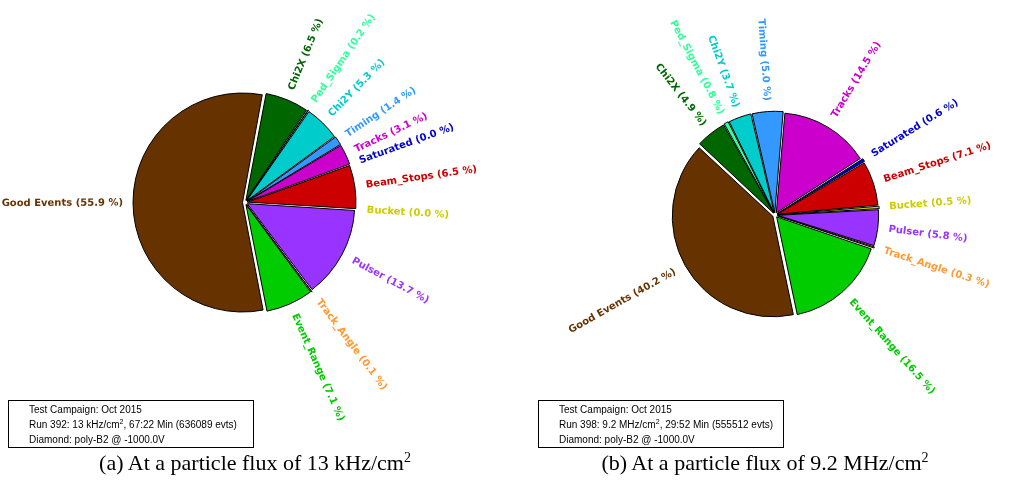 This screenshot has width=1020, height=501. I want to click on text: Run 392: 13 kHz/cm$^{2}$, 67:22 Min (636089 evts), so click(133, 424).